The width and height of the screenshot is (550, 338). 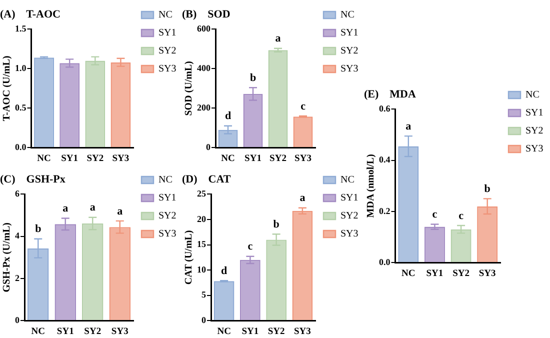 What do you see at coordinates (21, 107) in the screenshot?
I see `y-tick-label: 0.5` at bounding box center [21, 107].